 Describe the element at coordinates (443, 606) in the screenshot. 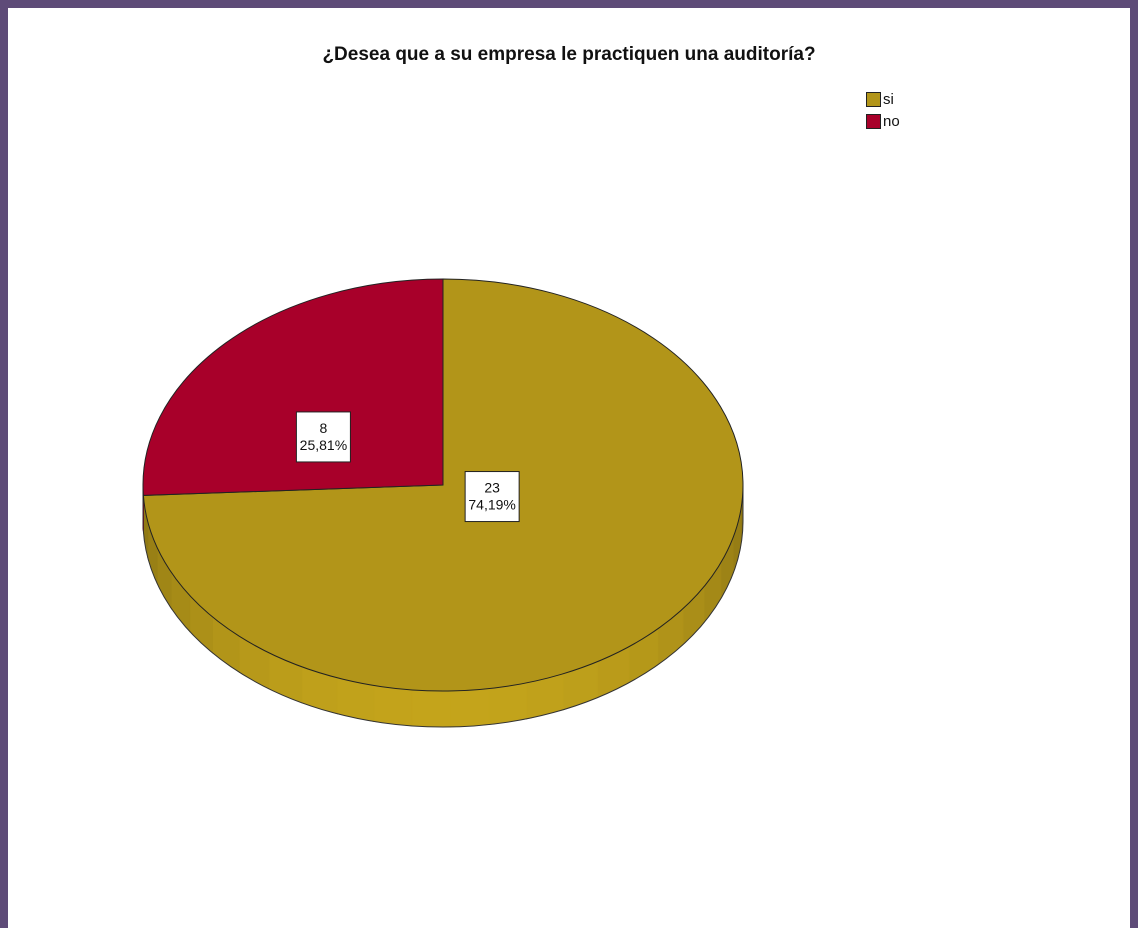

I see `pie-side-outline` at that location.